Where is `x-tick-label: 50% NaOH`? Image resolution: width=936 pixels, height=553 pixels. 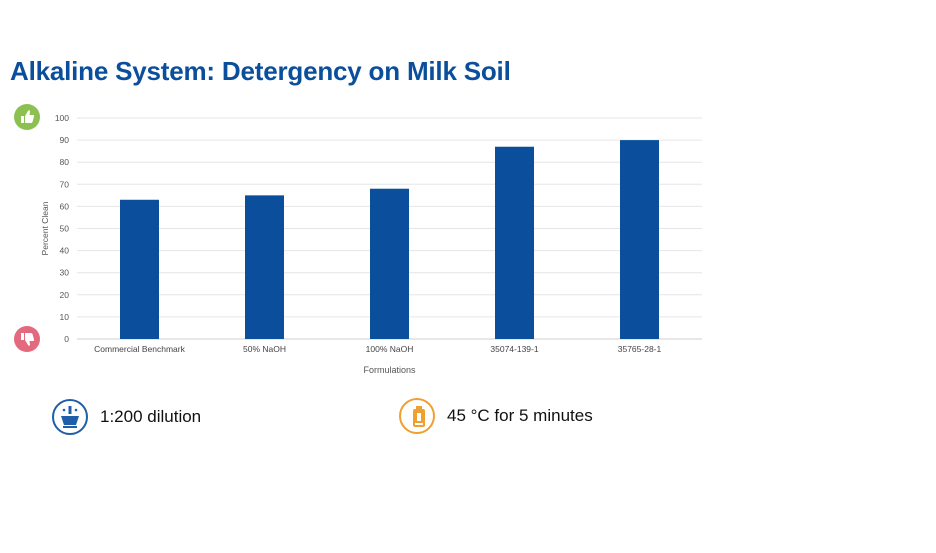
x-tick-label: 50% NaOH is located at coordinates (264, 349).